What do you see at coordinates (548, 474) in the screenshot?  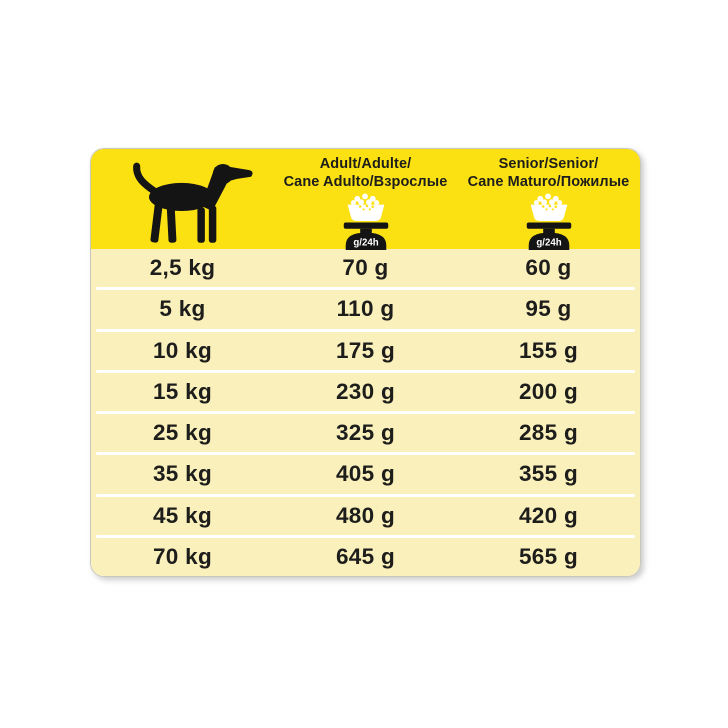 I see `senior-value-cell: 355 g` at bounding box center [548, 474].